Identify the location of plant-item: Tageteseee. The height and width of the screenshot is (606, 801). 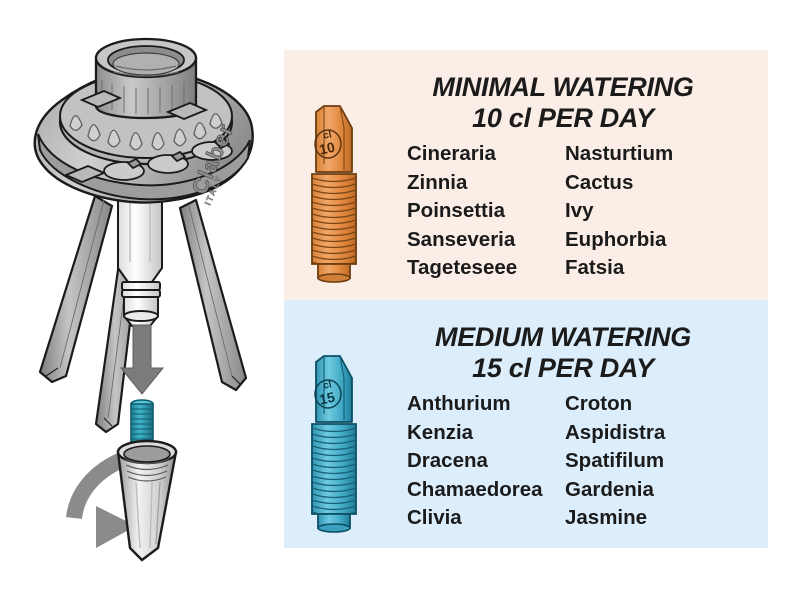
(462, 267).